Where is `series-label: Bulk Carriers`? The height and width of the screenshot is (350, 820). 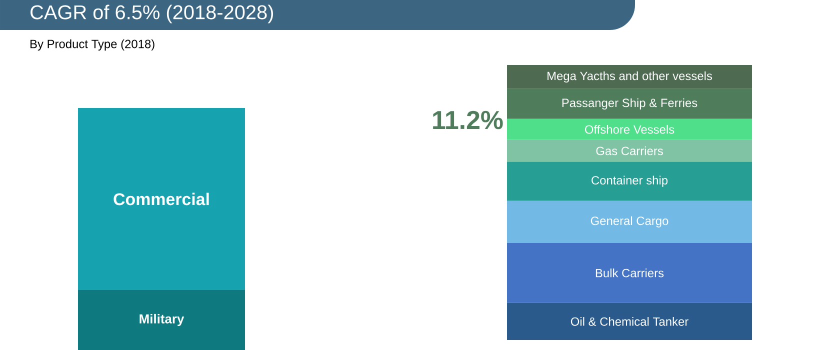
series-label: Bulk Carriers is located at coordinates (630, 273).